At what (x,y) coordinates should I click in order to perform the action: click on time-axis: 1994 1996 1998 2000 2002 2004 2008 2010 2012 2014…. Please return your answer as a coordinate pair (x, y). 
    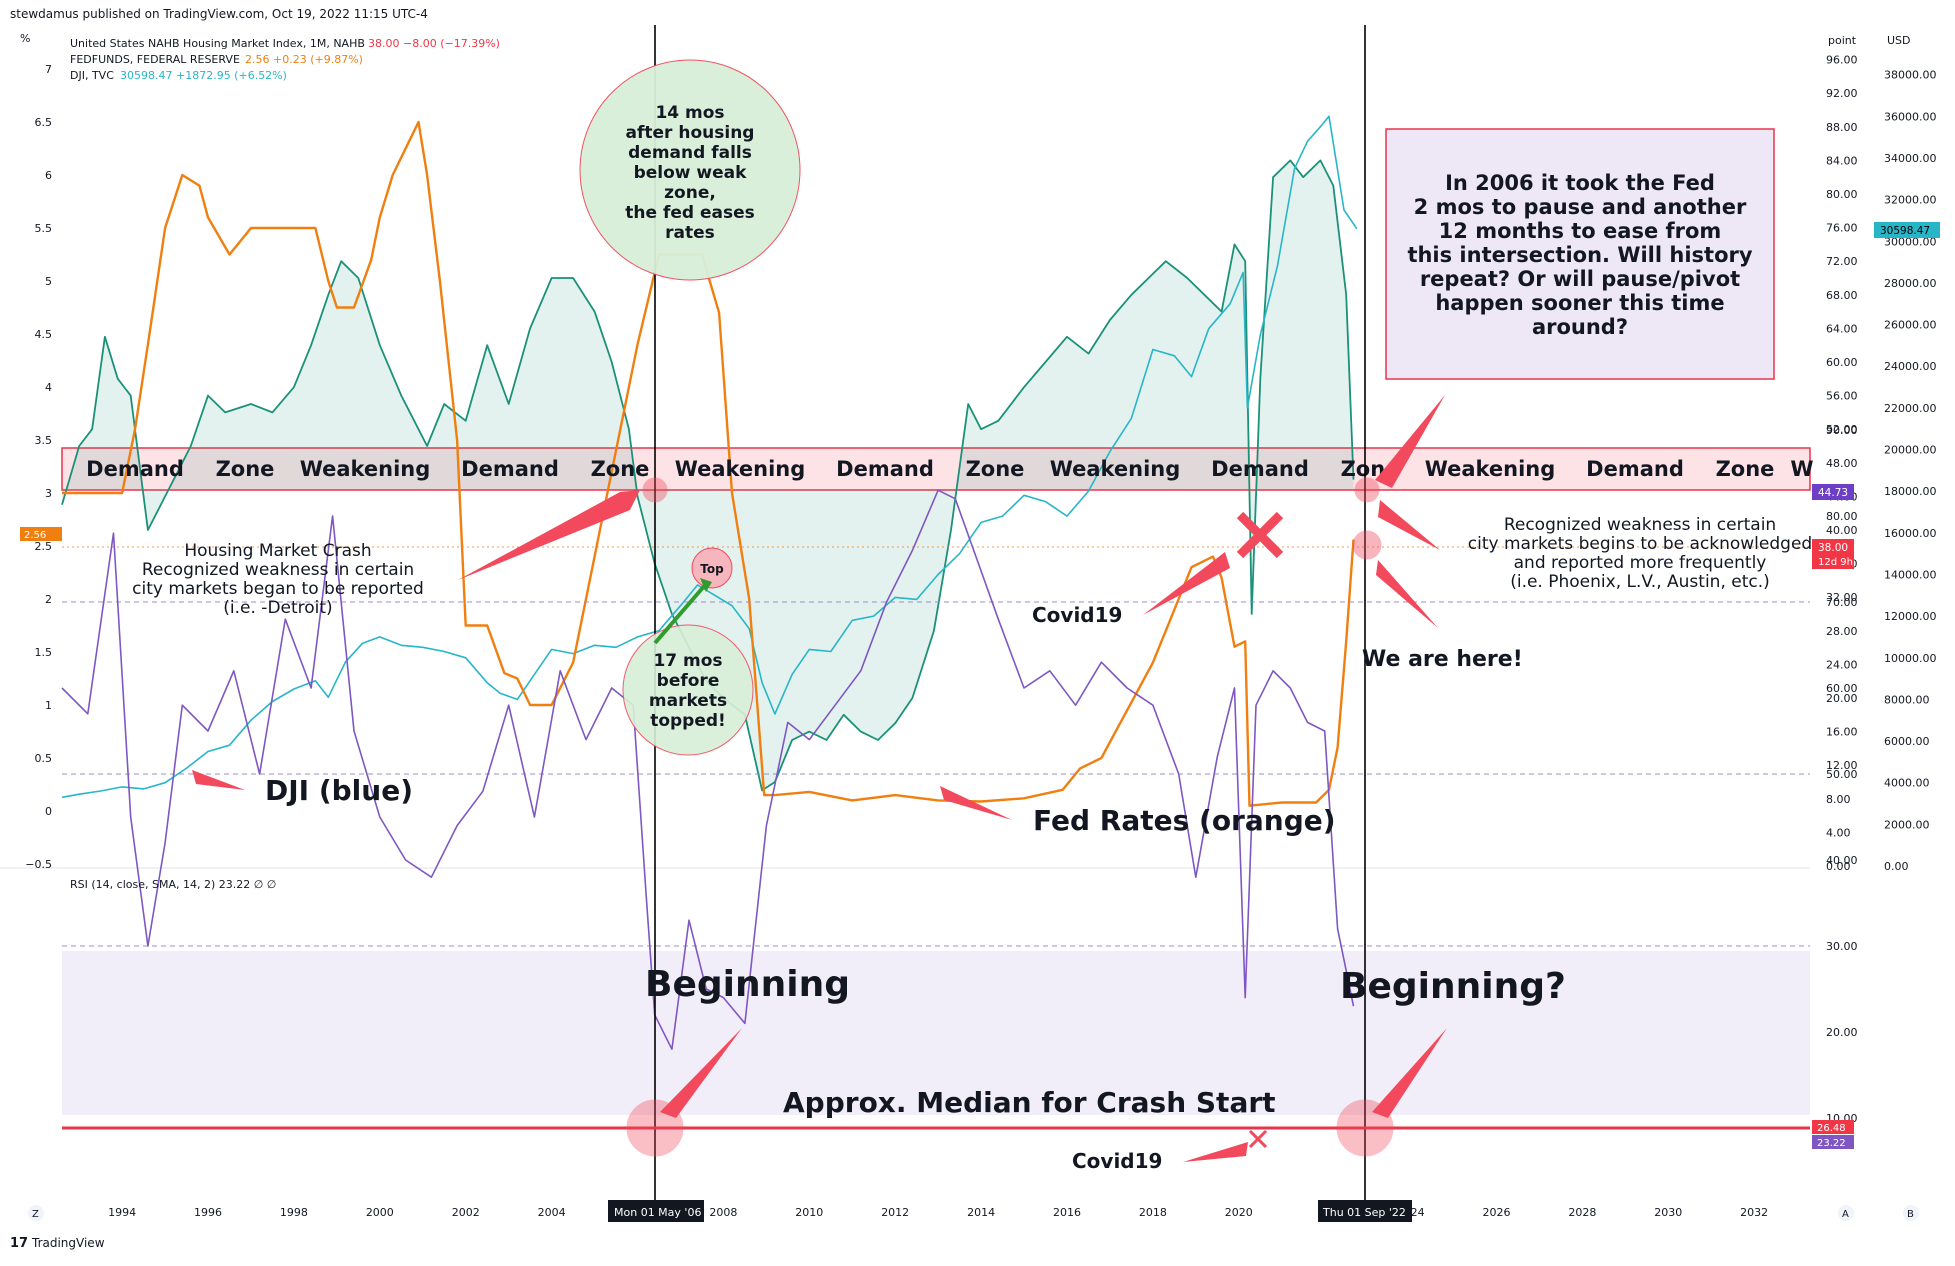
    Looking at the image, I should click on (938, 1212).